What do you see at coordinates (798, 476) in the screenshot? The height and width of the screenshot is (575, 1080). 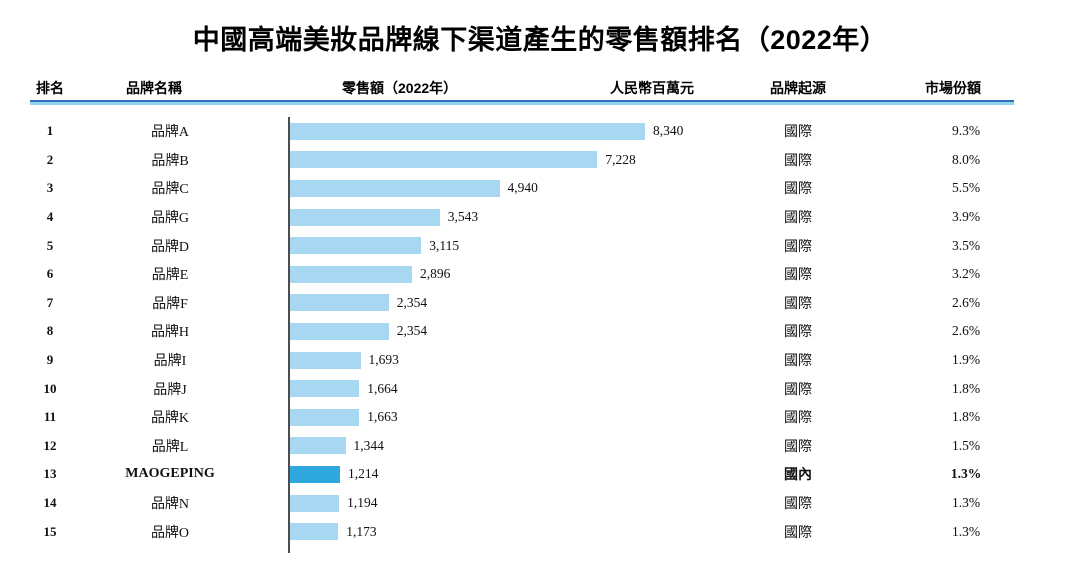 I see `brand-origin-value: 國內` at bounding box center [798, 476].